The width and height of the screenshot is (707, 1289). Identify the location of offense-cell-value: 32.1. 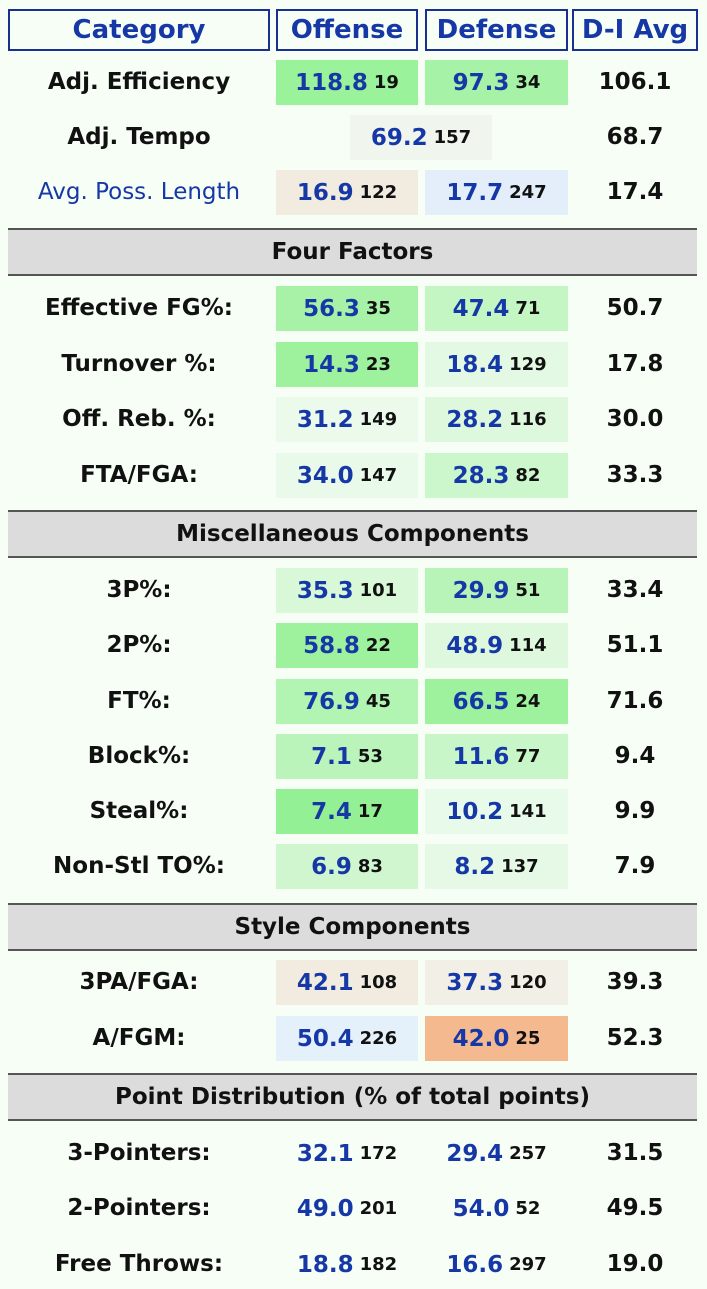
(325, 1153).